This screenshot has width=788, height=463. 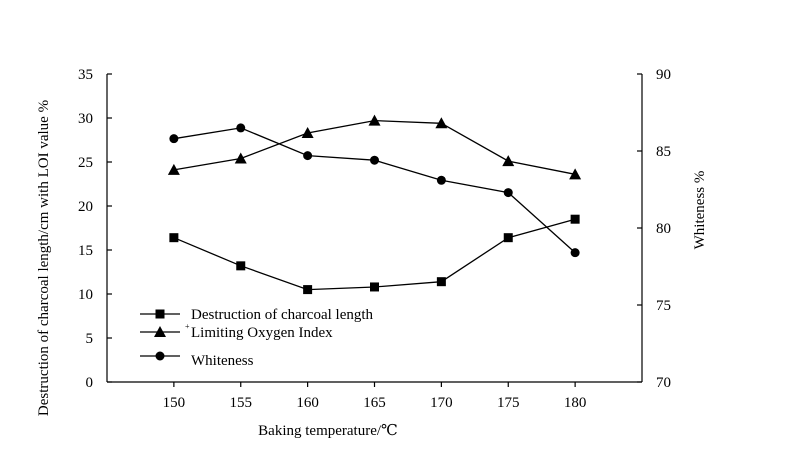 What do you see at coordinates (85, 119) in the screenshot?
I see `left-tick-label: 30` at bounding box center [85, 119].